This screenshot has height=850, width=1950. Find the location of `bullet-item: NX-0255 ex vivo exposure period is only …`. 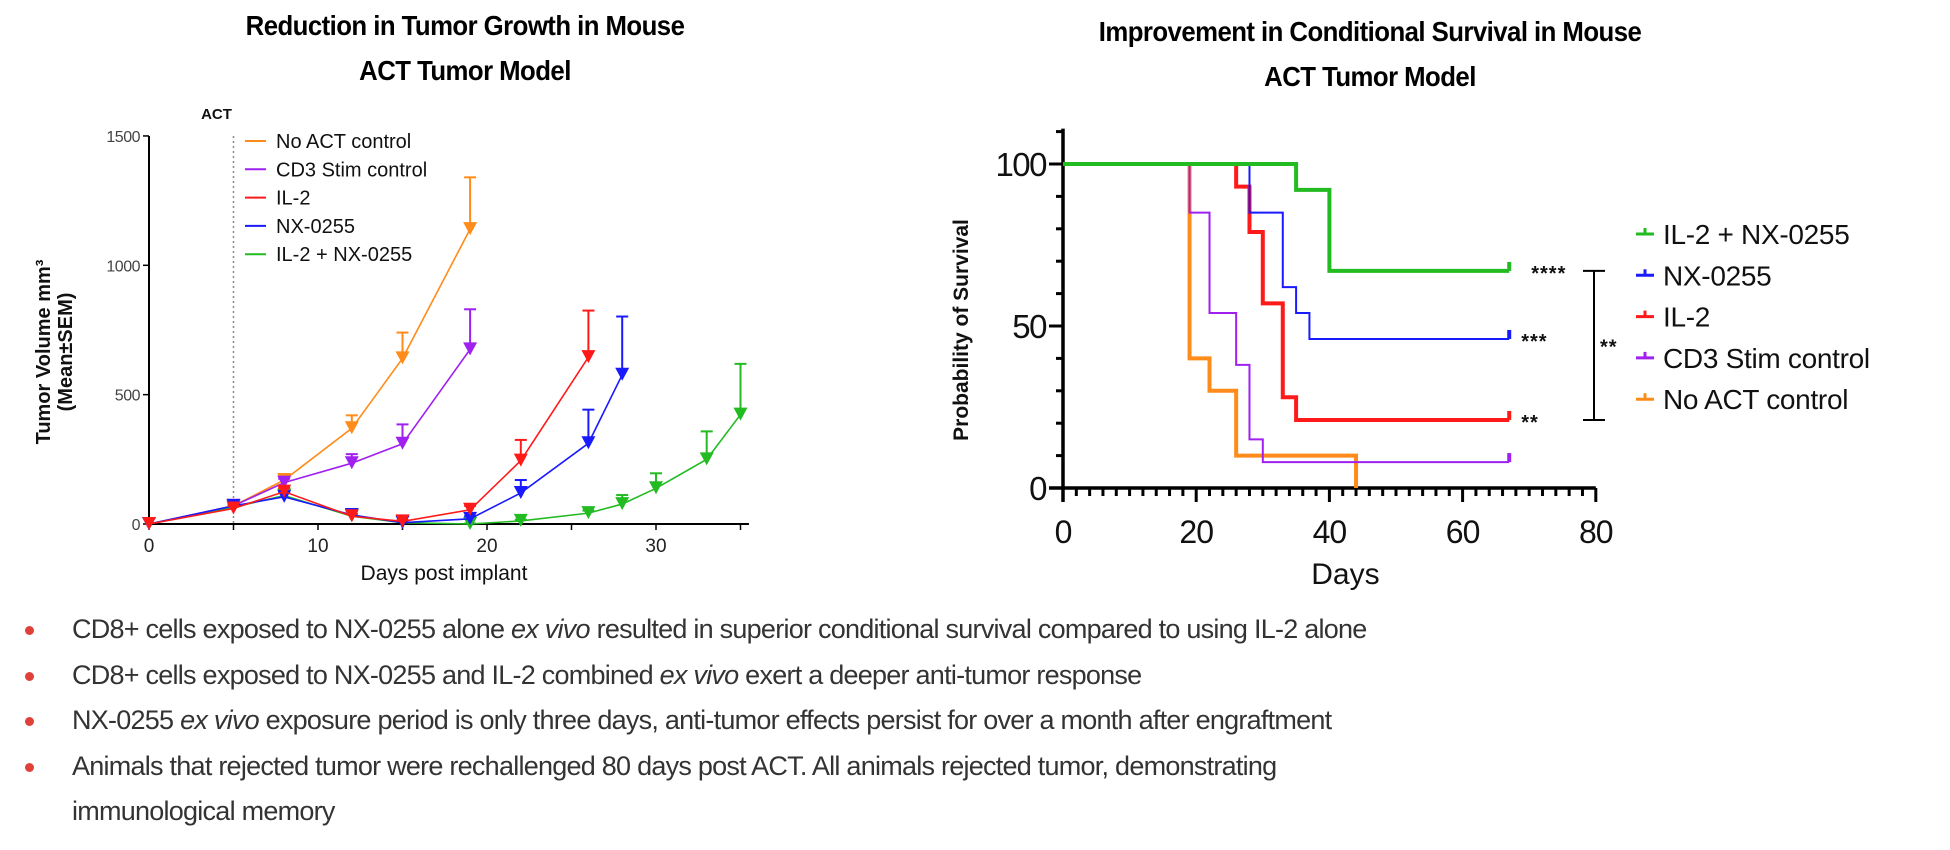

bullet-item: NX-0255 ex vivo exposure period is only … is located at coordinates (975, 721).